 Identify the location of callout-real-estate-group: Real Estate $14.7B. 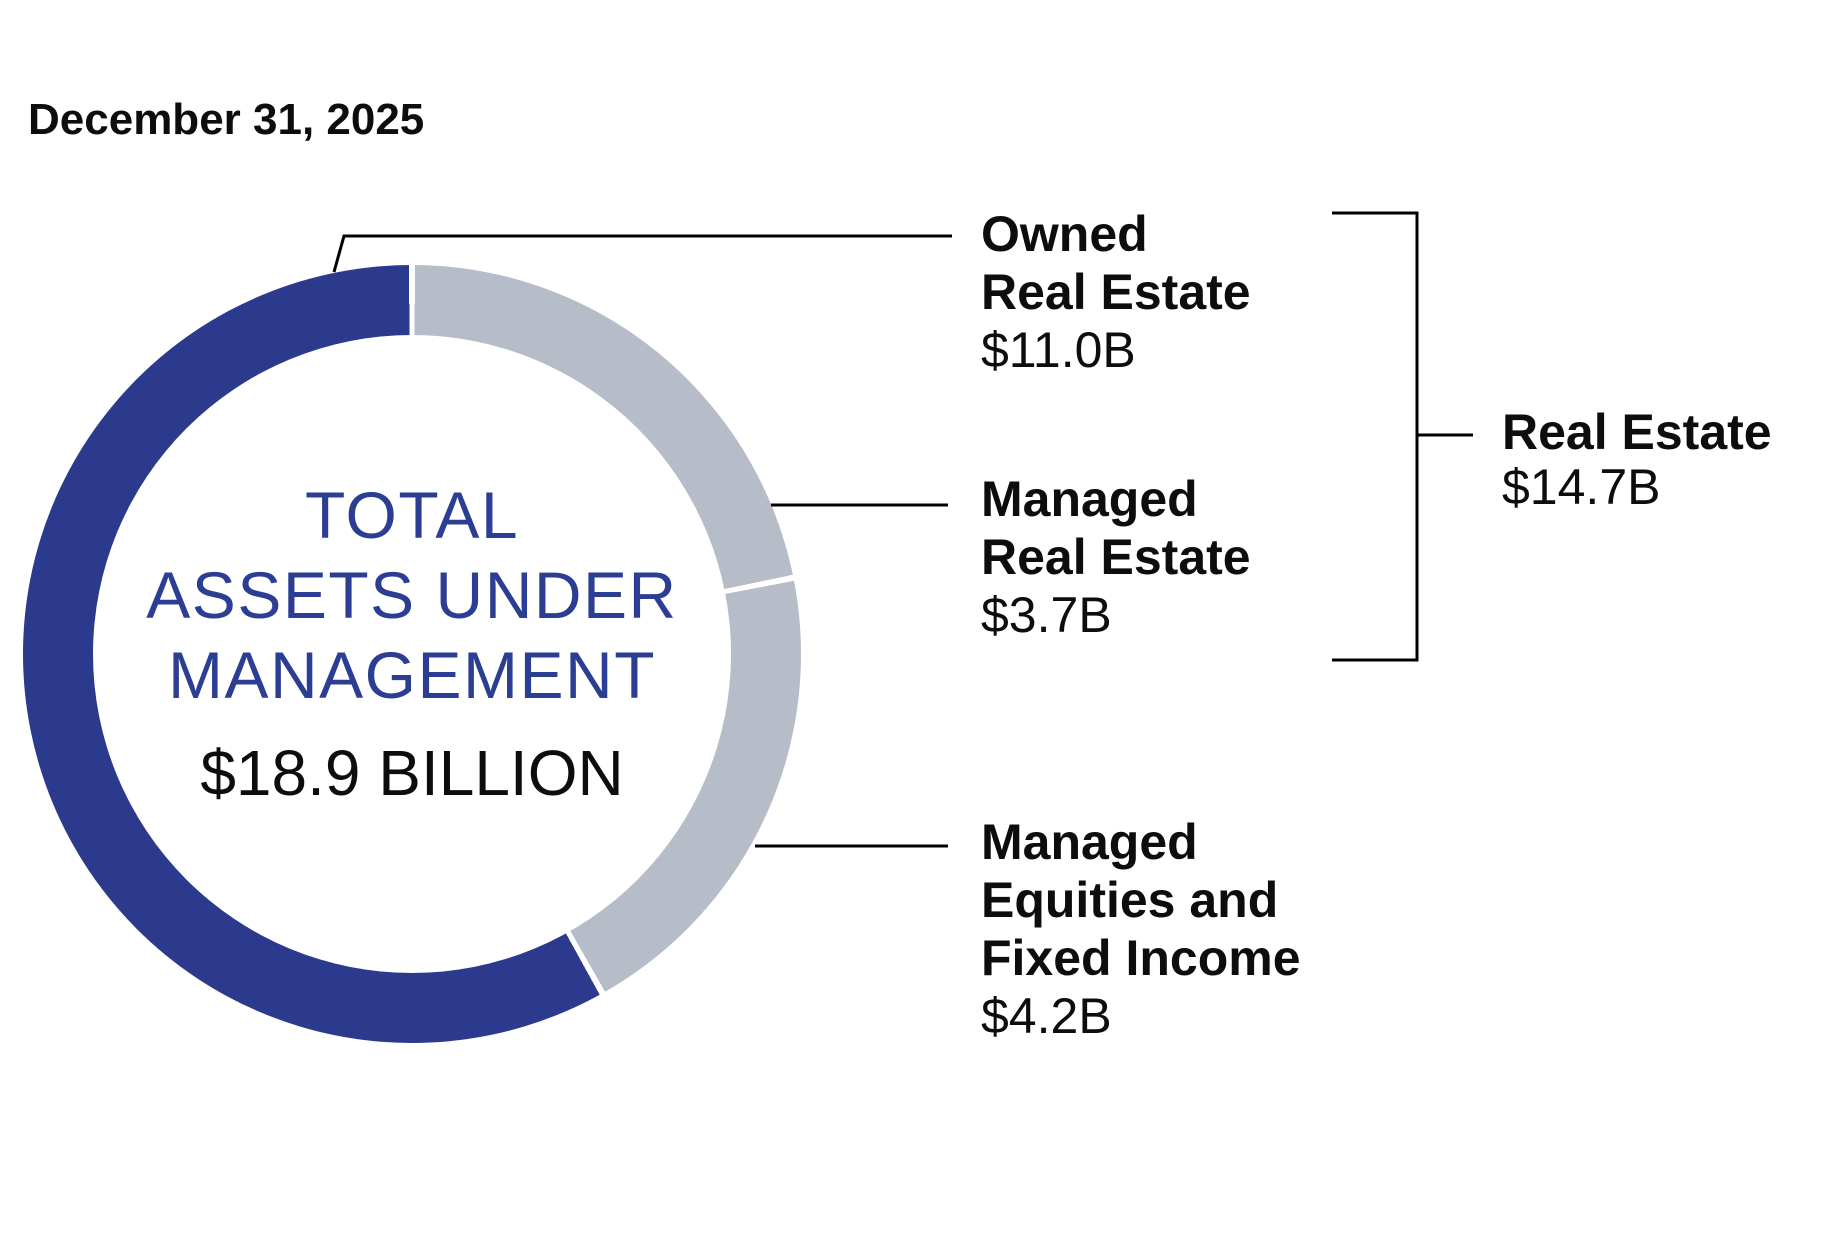
(1637, 460).